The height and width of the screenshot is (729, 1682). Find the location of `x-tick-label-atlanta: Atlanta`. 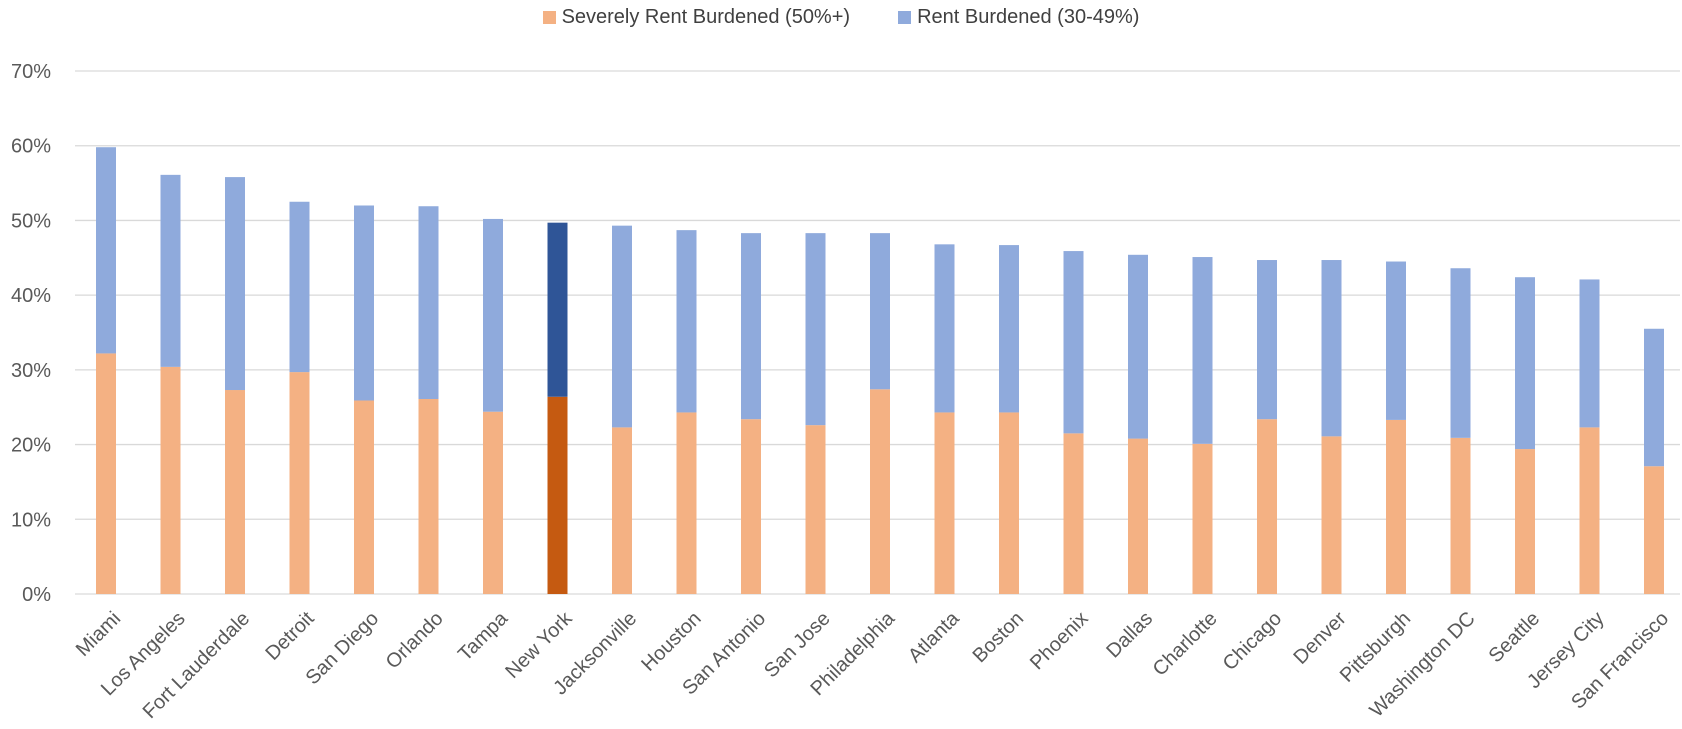

x-tick-label-atlanta: Atlanta is located at coordinates (934, 637).